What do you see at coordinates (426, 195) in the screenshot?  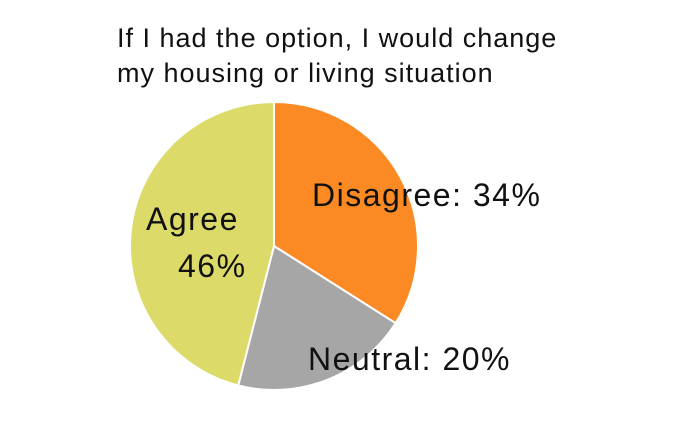 I see `slice-label-disagree: Disagree: 34%` at bounding box center [426, 195].